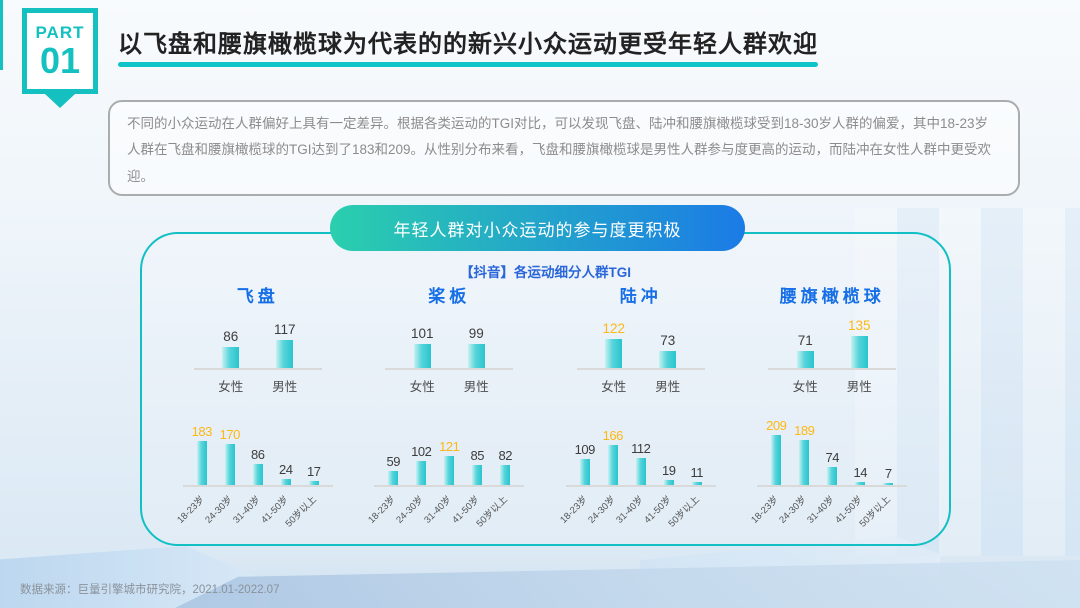 The width and height of the screenshot is (1080, 608). I want to click on value-label: 99, so click(476, 334).